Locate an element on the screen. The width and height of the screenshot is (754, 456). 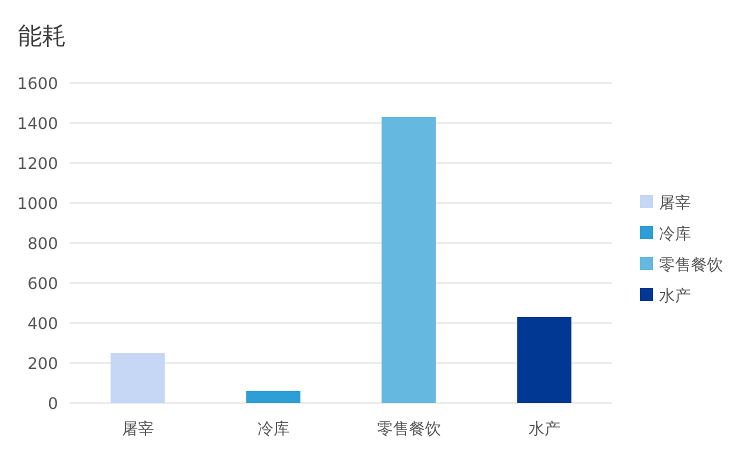
y-tick-label: 1400 is located at coordinates (37, 123).